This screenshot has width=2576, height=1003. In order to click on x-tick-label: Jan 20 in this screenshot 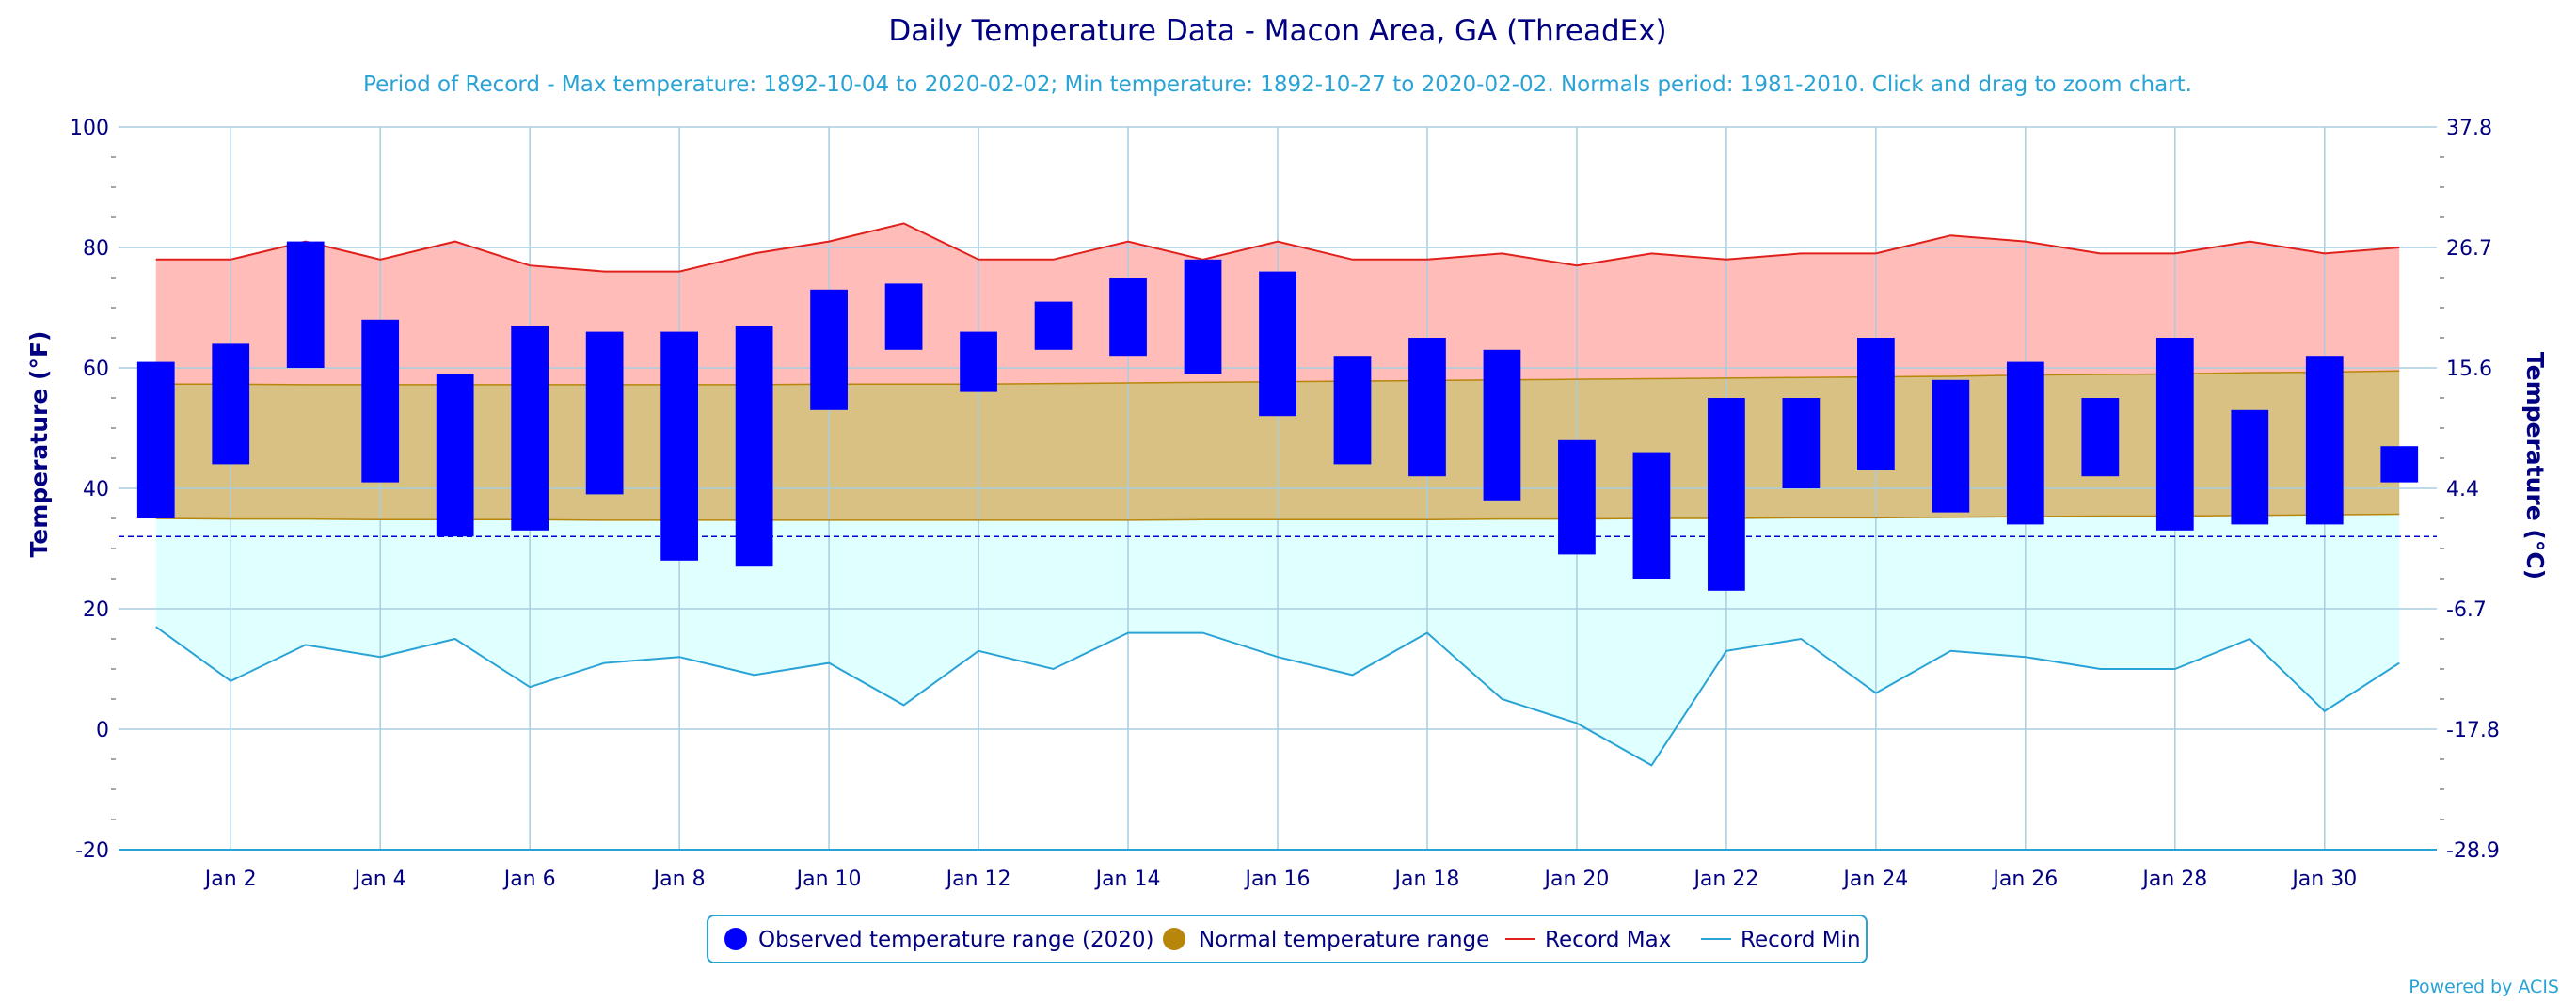, I will do `click(1575, 879)`.